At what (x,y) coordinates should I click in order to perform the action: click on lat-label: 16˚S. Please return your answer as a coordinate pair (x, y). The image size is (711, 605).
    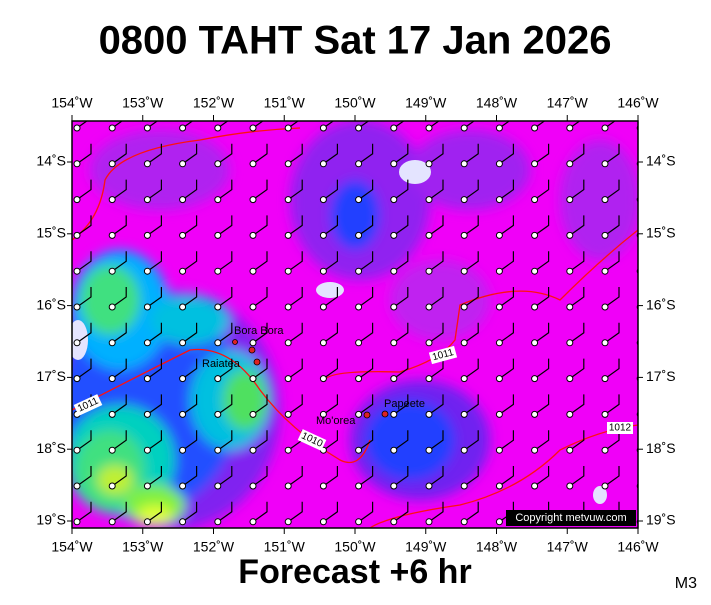
    Looking at the image, I should click on (51, 304).